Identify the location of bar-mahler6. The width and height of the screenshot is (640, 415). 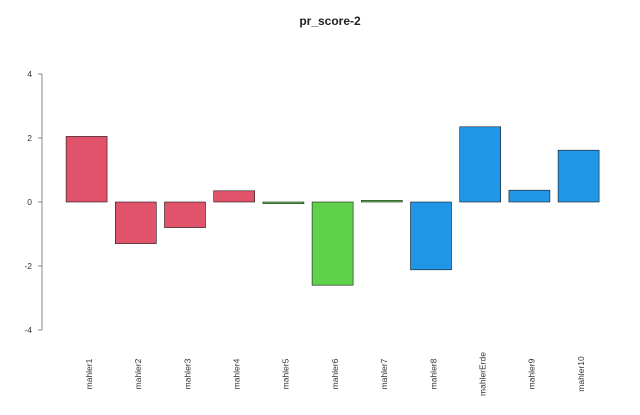
(332, 243).